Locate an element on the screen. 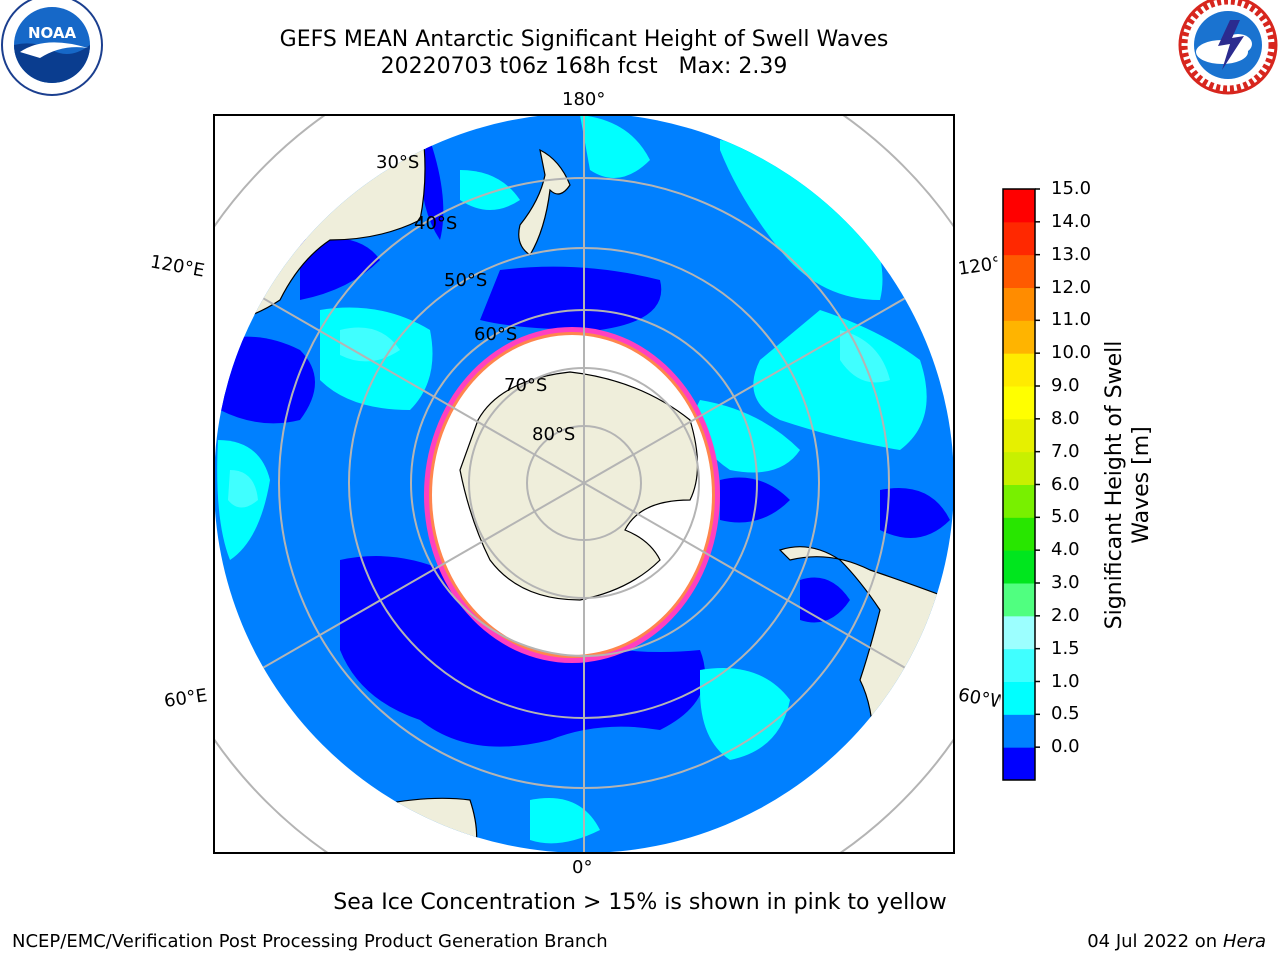 The image size is (1280, 960). lat-label-80s: 80°S is located at coordinates (554, 434).